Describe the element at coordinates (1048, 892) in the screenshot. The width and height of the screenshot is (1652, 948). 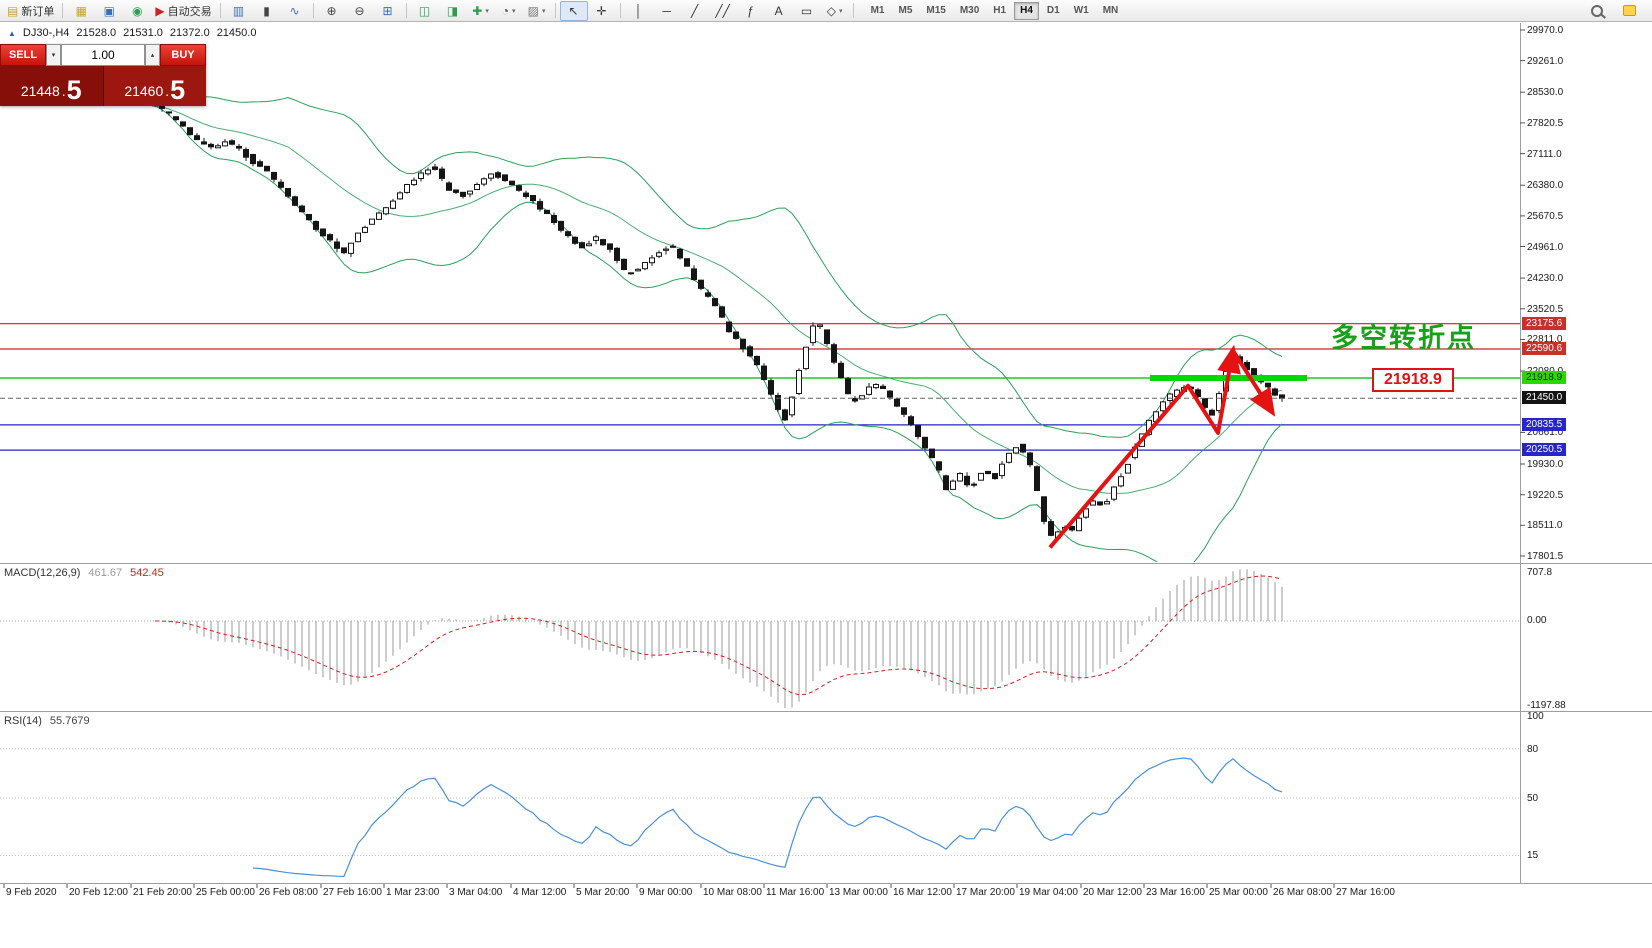
I see `time-axis-label: 19 Mar 04:00` at that location.